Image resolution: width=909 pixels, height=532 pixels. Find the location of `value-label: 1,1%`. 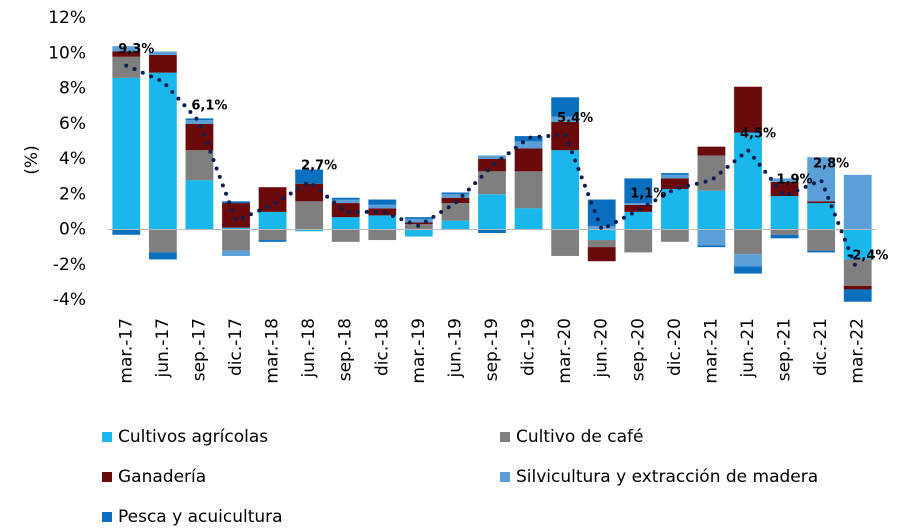

value-label: 1,1% is located at coordinates (648, 194).